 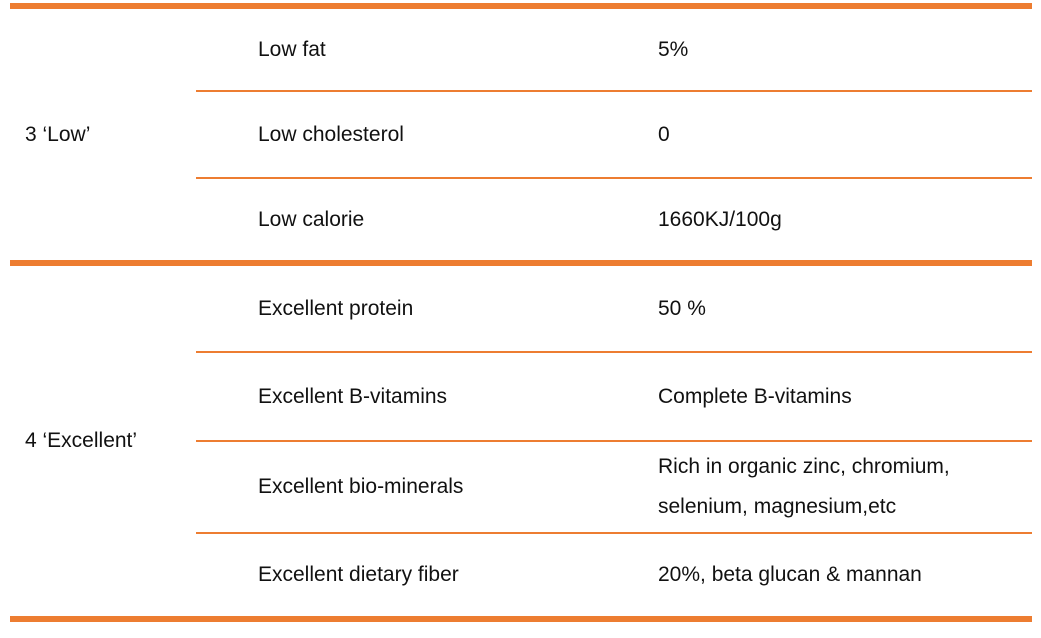 I want to click on table-row: Low cholesterol 0, so click(x=521, y=135).